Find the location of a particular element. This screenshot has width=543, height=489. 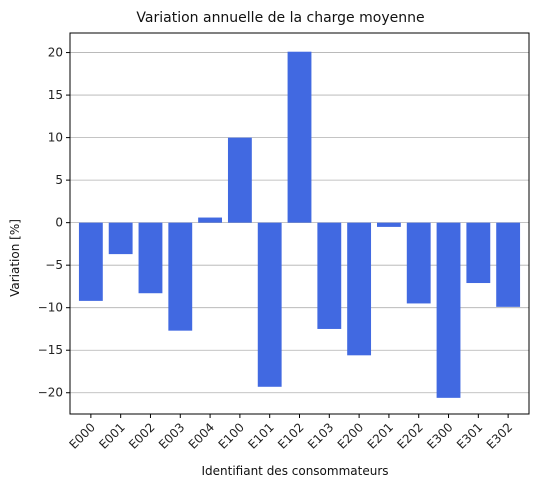

bar-e202 is located at coordinates (418, 263).